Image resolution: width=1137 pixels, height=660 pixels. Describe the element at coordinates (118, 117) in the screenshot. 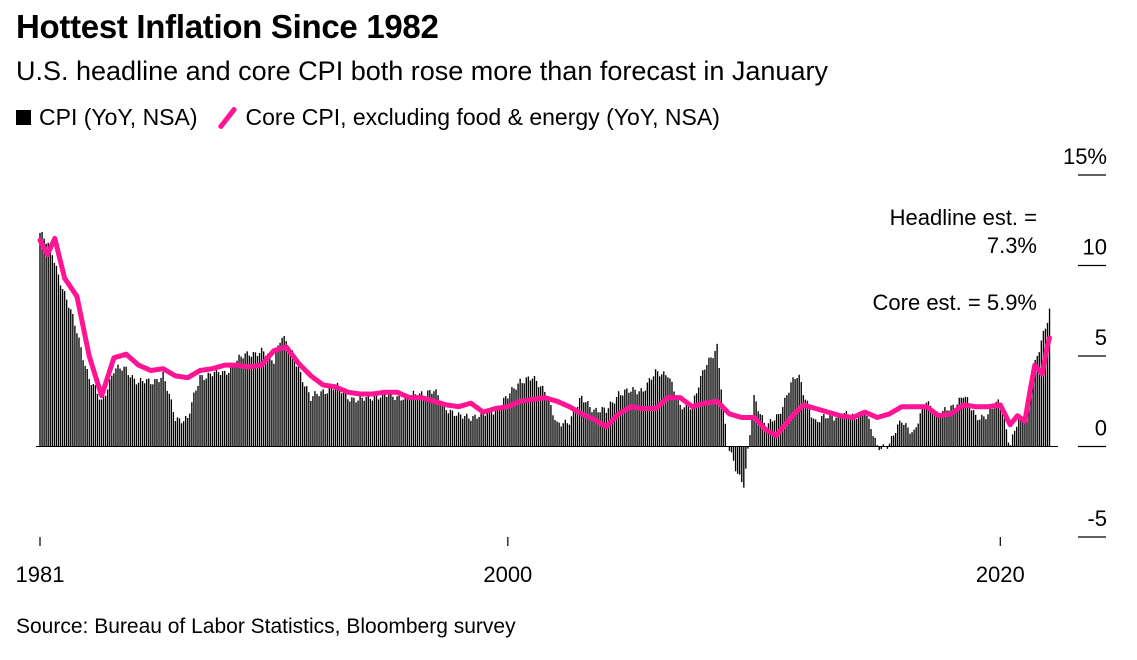

I see `legend-label-cpi: CPI (YoY, NSA)` at that location.